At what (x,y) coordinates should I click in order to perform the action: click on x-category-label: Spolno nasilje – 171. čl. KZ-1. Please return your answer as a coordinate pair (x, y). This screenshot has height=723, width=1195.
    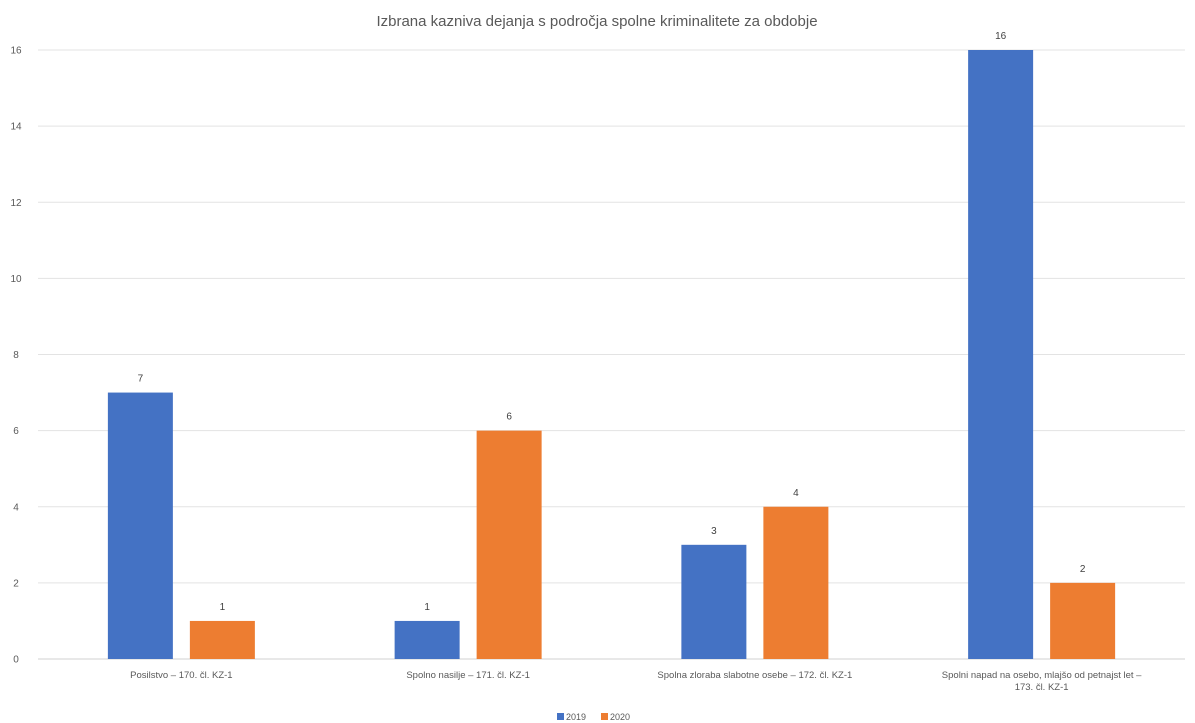
    Looking at the image, I should click on (468, 675).